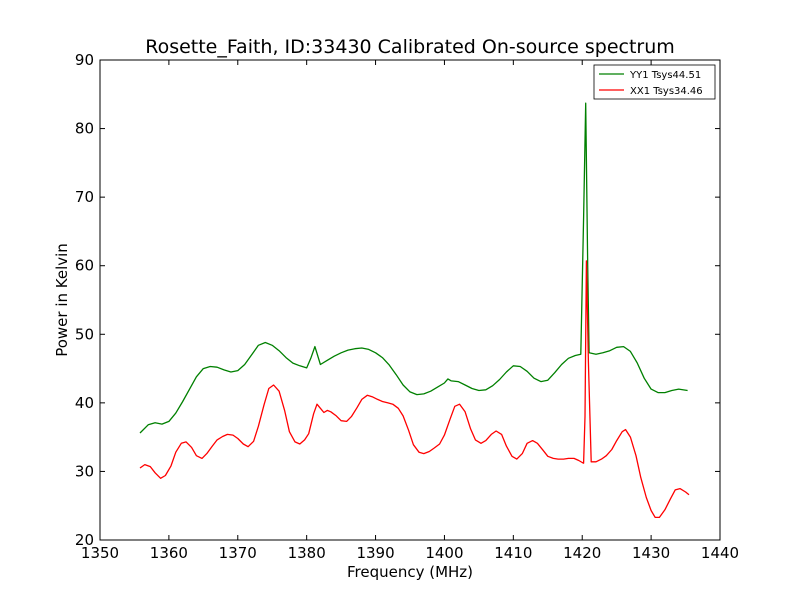  What do you see at coordinates (84, 403) in the screenshot?
I see `y-tick-label: 40` at bounding box center [84, 403].